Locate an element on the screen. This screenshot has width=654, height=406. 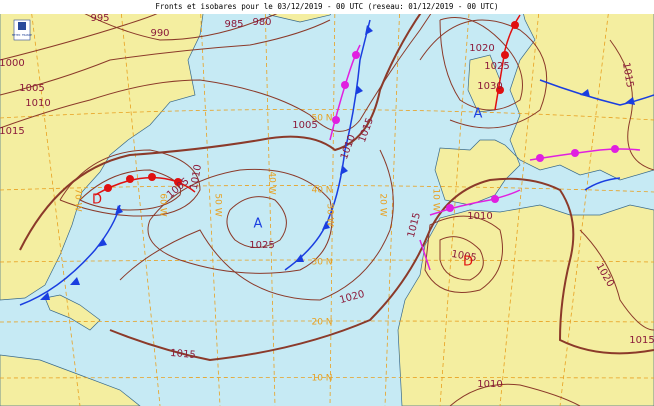
longitude-label: 30 W is located at coordinates (330, 214).